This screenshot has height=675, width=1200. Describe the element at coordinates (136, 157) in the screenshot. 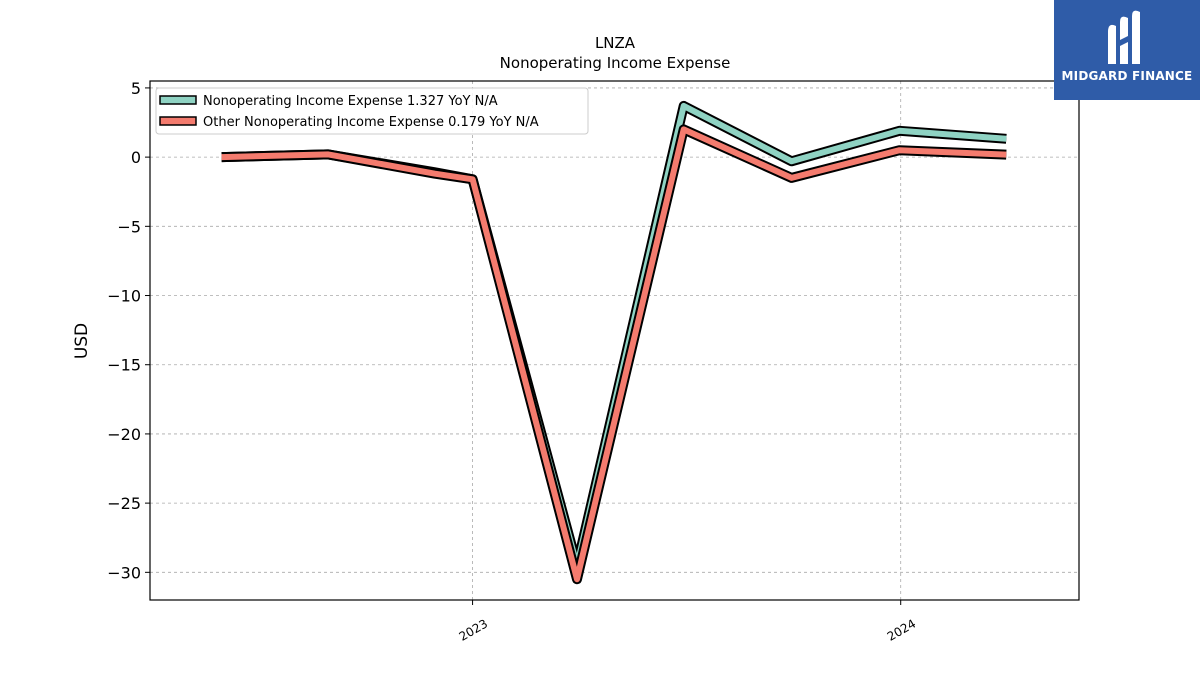

I see `y-tick-label: 0` at that location.